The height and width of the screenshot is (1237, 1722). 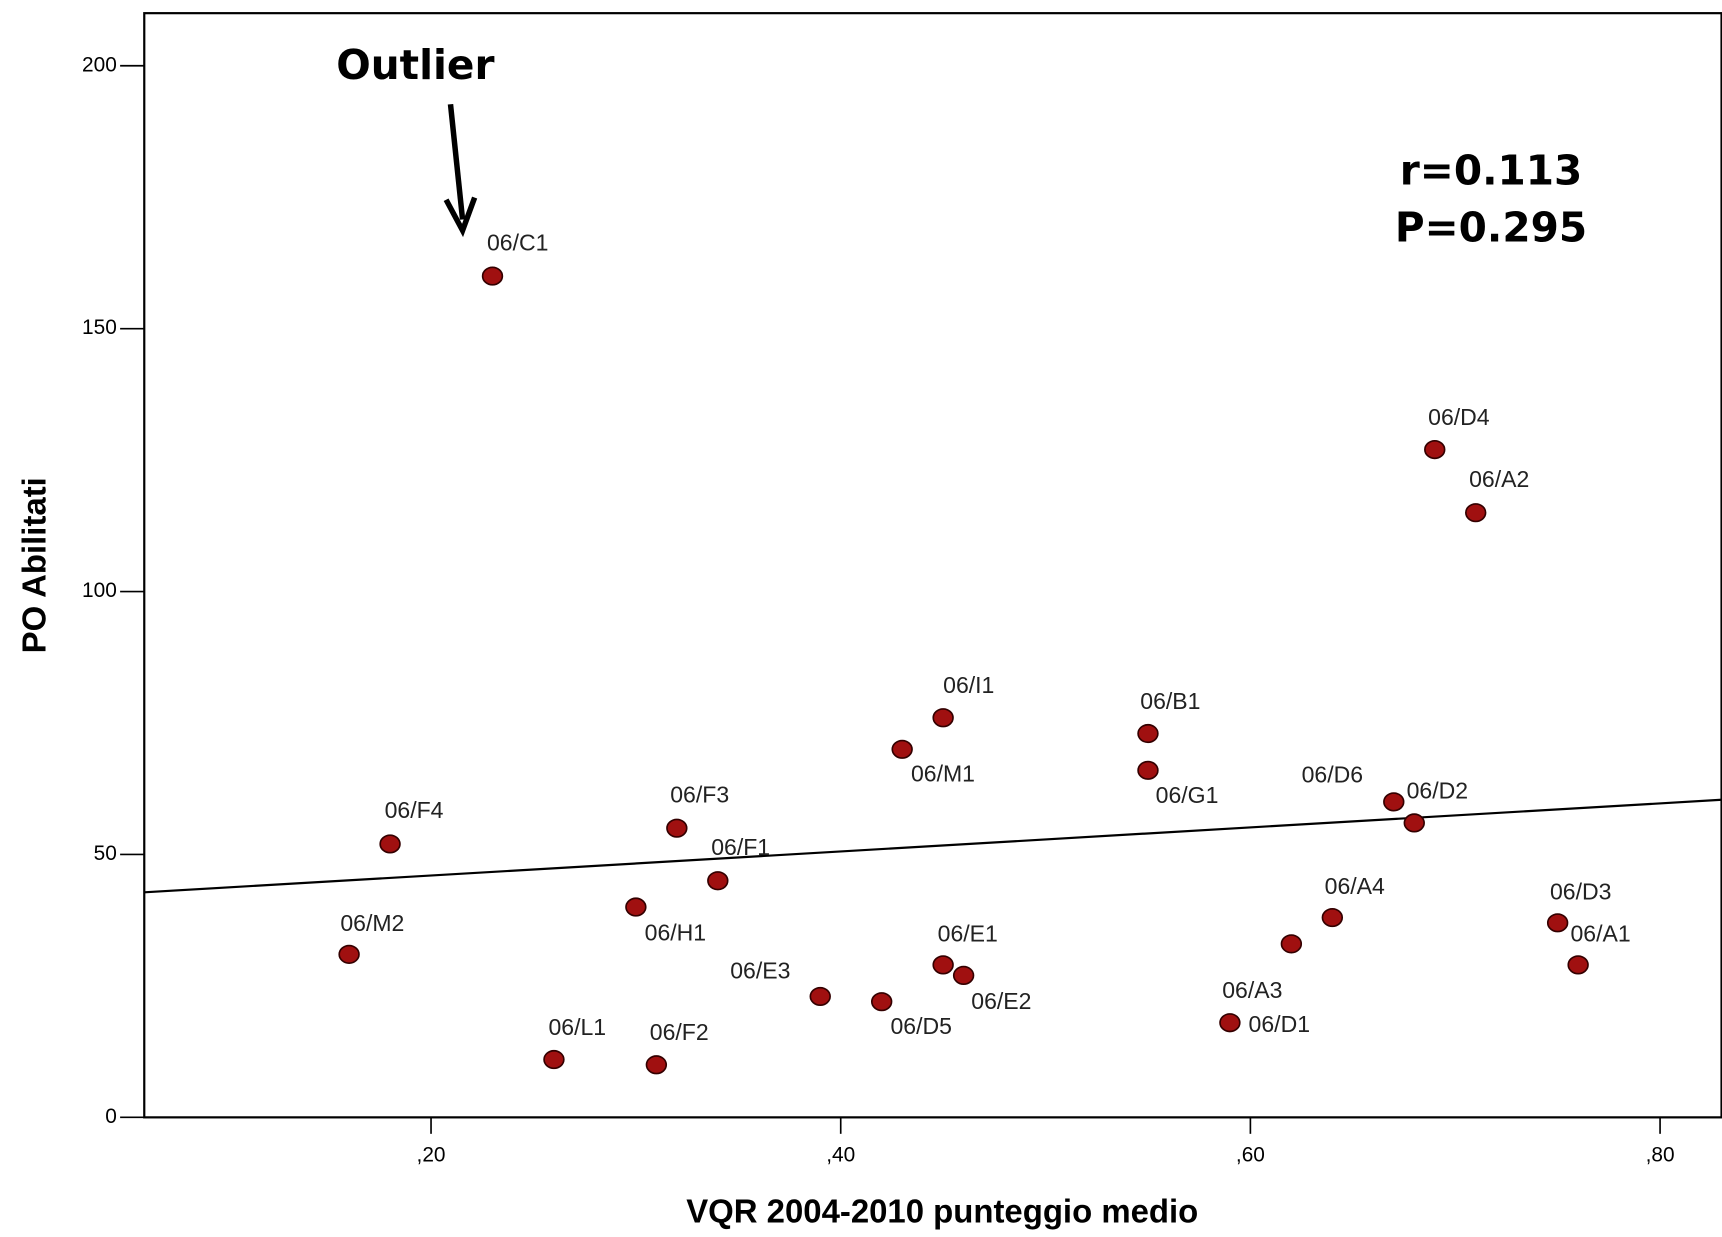 What do you see at coordinates (1279, 1024) in the screenshot?
I see `point-label: 06/D1` at bounding box center [1279, 1024].